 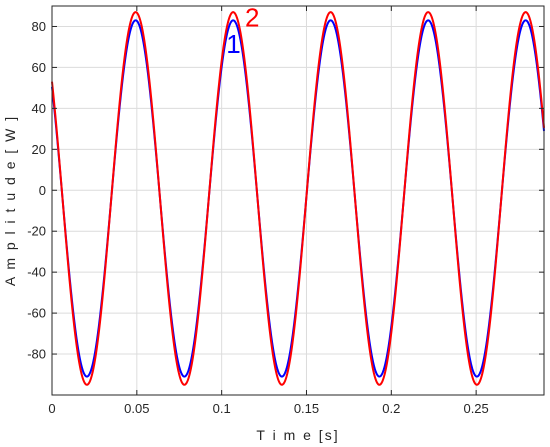 What do you see at coordinates (39, 149) in the screenshot?
I see `y-tick-label: 20` at bounding box center [39, 149].